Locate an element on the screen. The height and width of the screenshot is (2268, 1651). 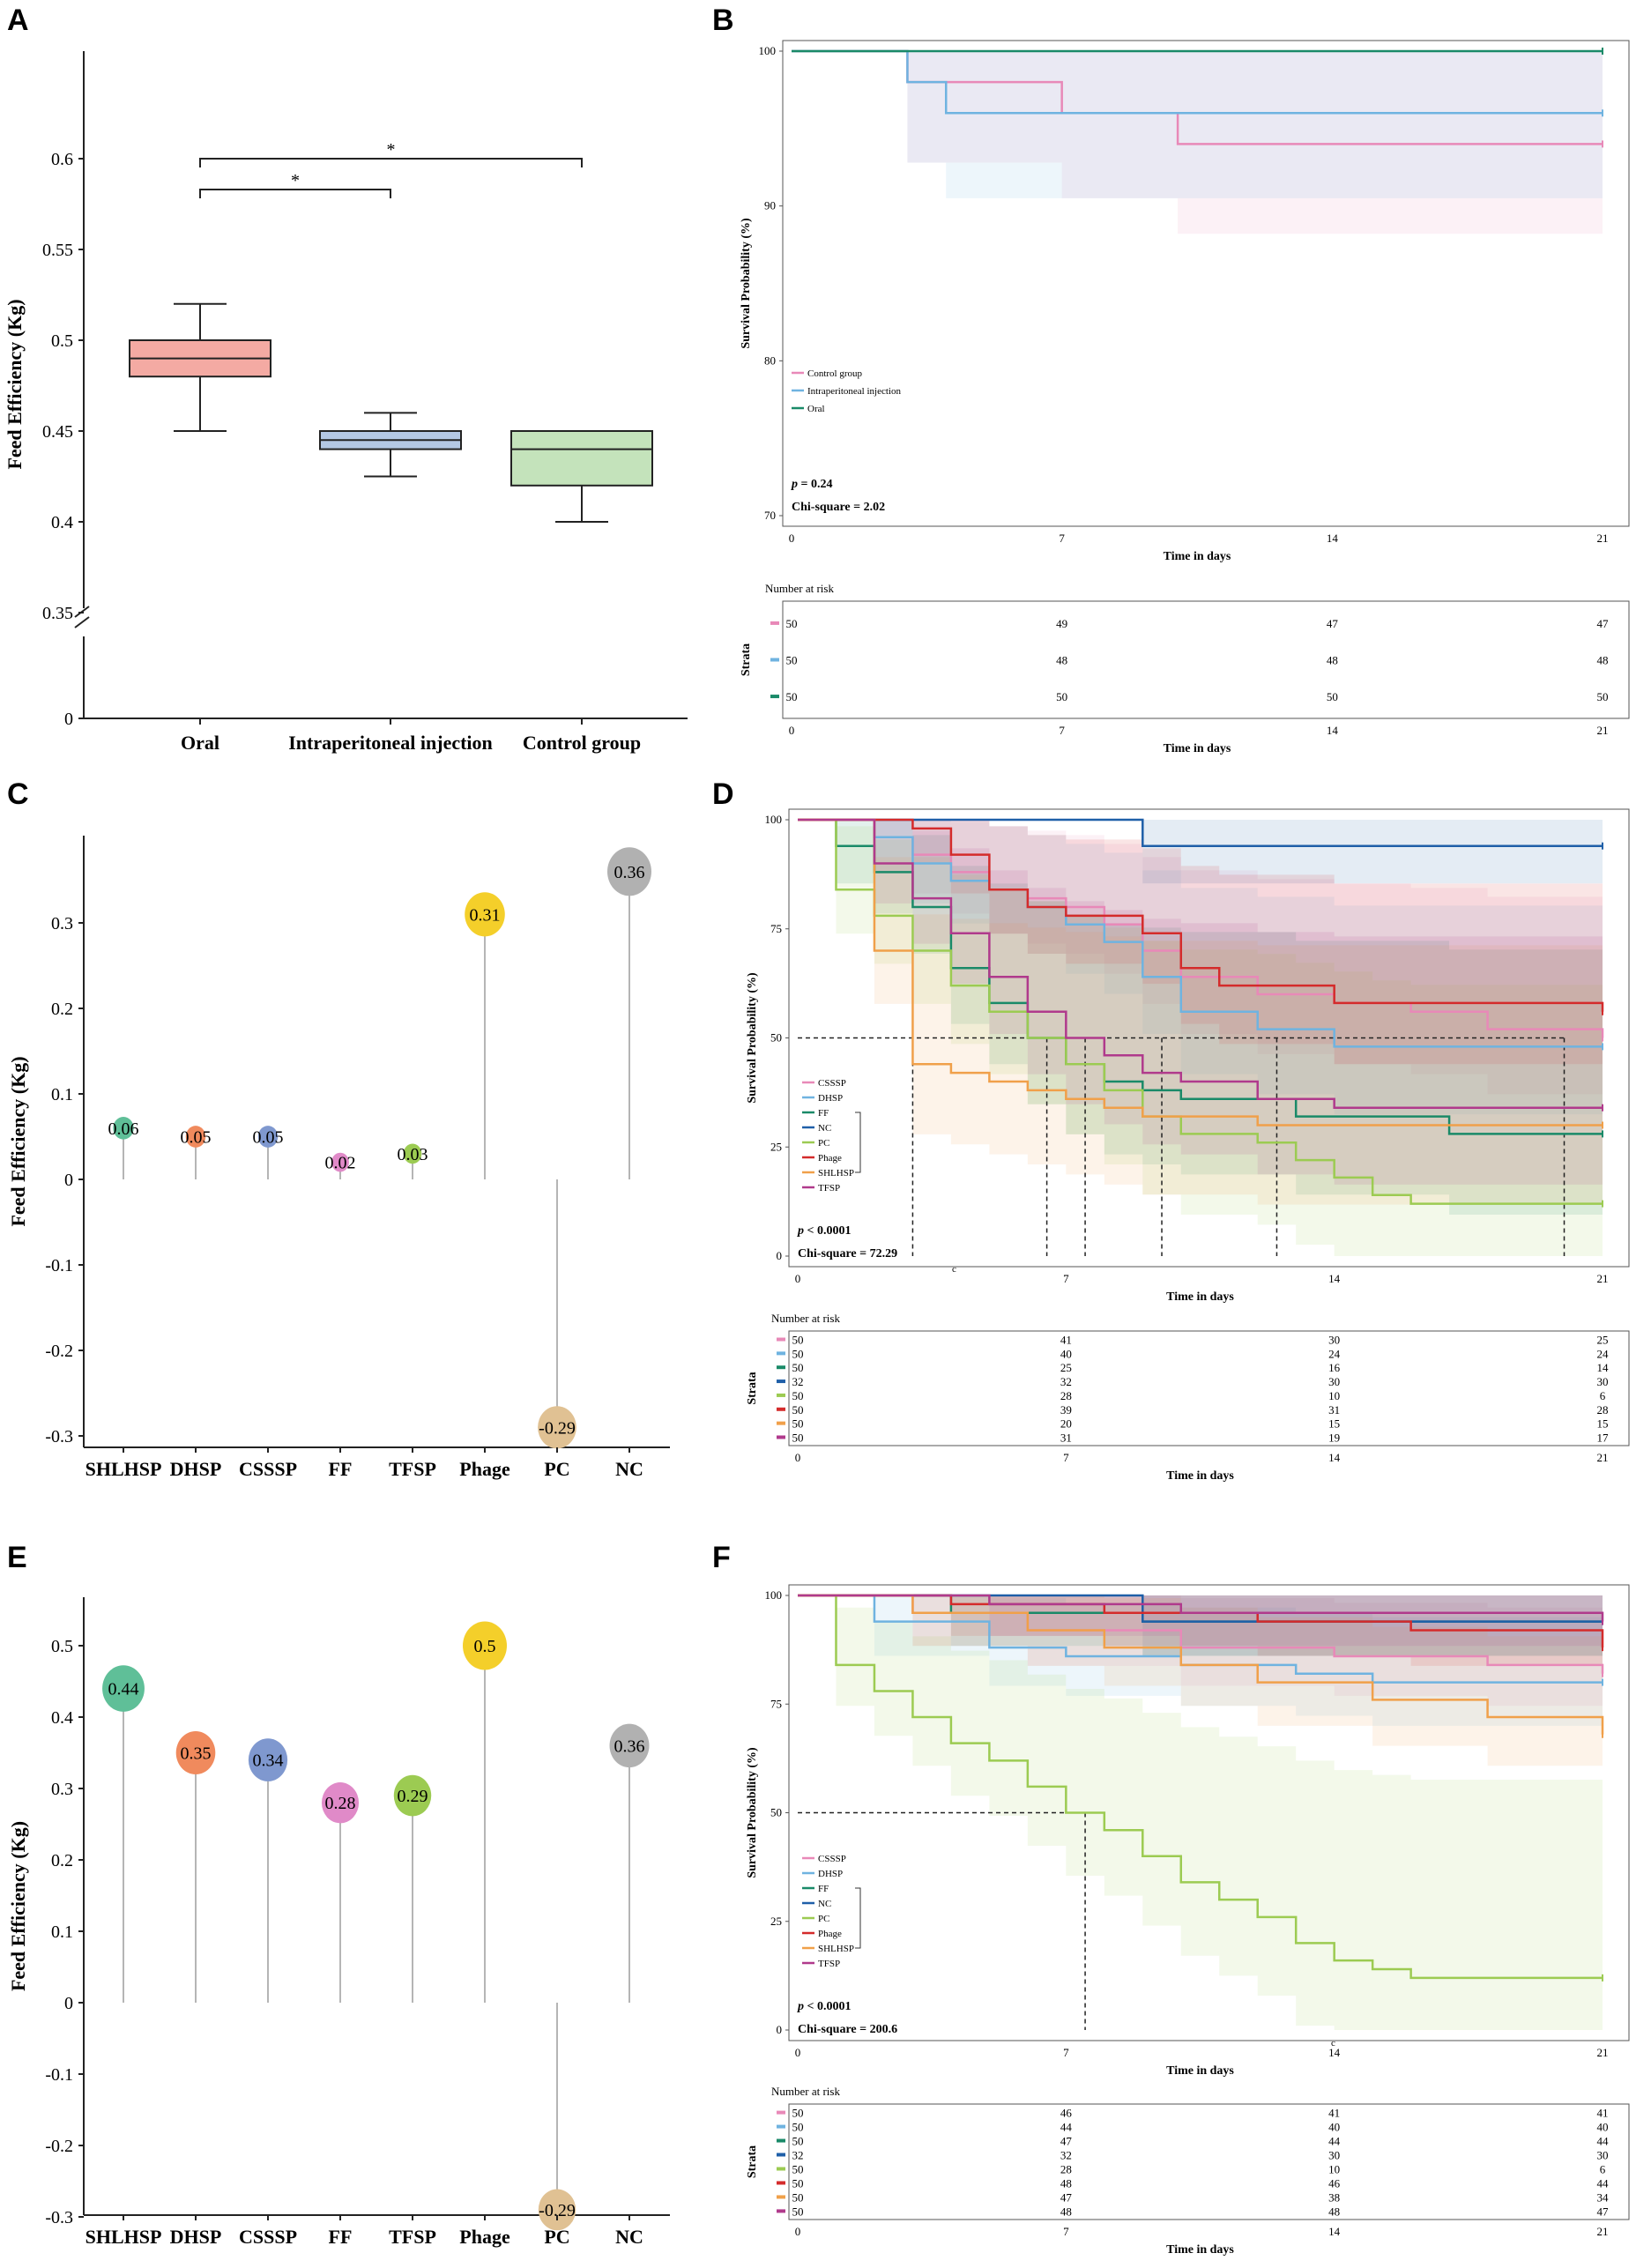
y-tick-label-D: 100 is located at coordinates (774, 819).